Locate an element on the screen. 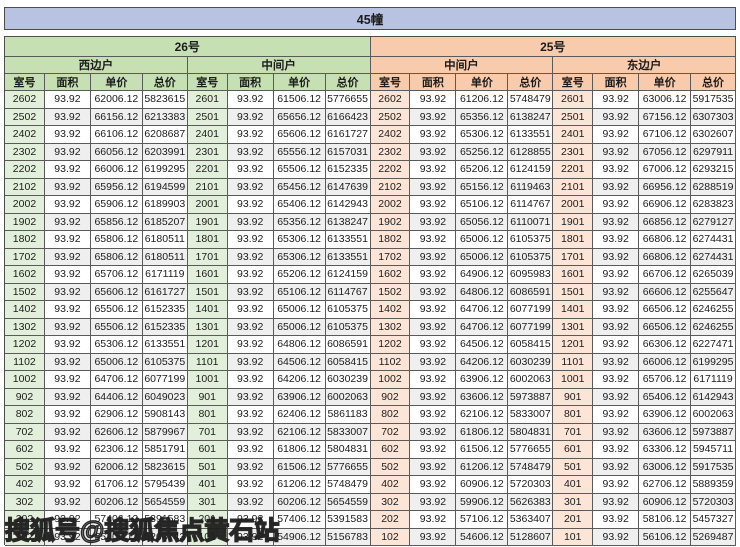 The height and width of the screenshot is (547, 740). cell-total-price: 5823615 is located at coordinates (165, 467).